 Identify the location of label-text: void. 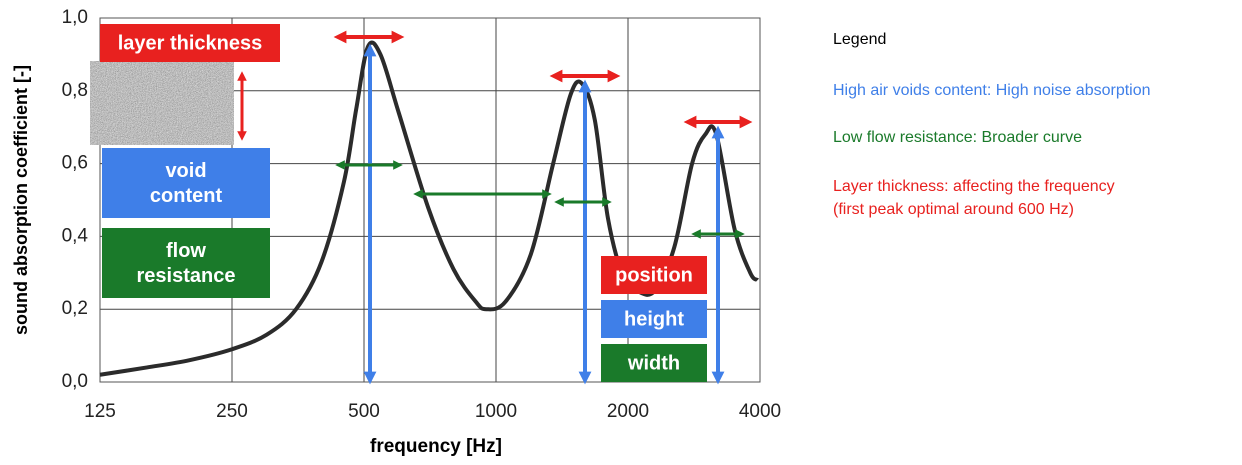
(185, 171).